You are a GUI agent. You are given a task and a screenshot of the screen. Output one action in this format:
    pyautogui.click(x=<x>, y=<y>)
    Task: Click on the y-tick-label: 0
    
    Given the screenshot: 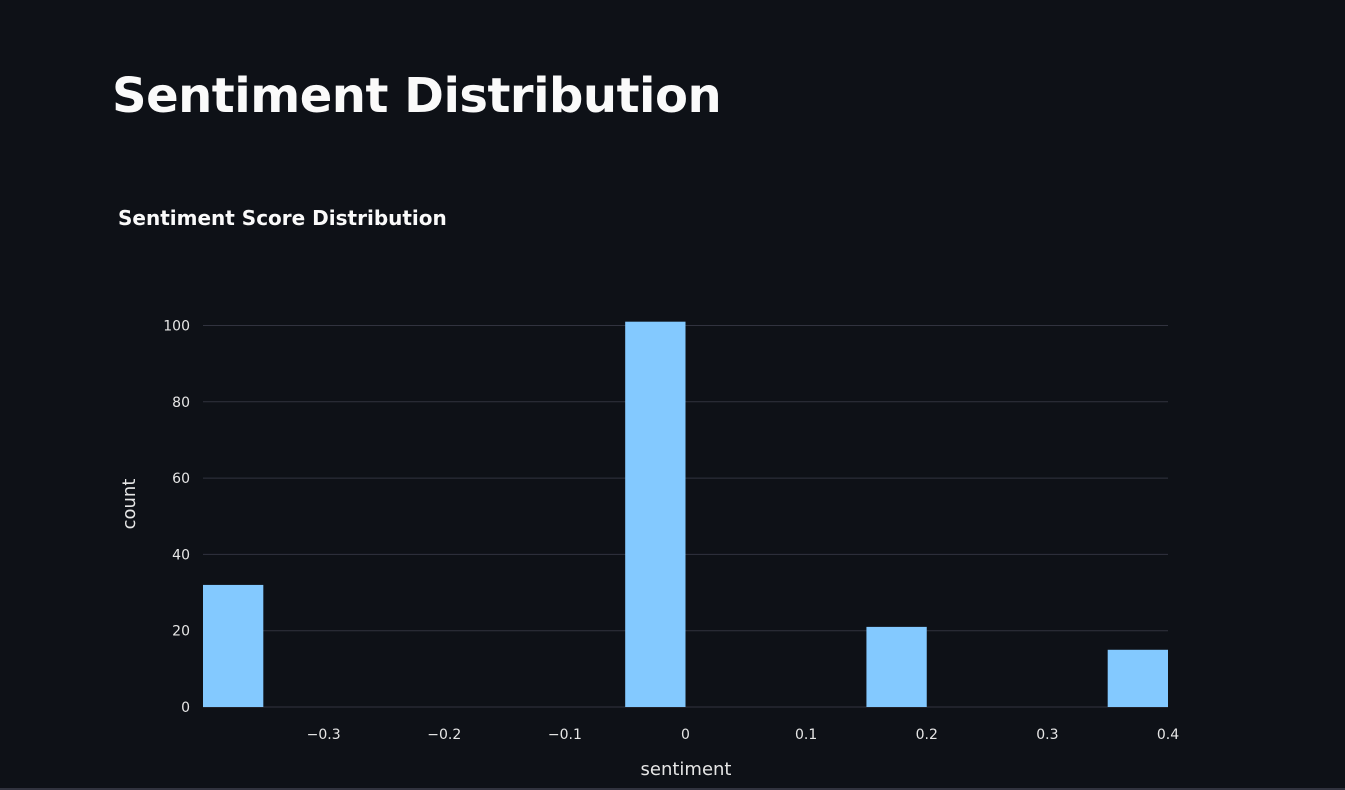 What is the action you would take?
    pyautogui.click(x=185, y=708)
    